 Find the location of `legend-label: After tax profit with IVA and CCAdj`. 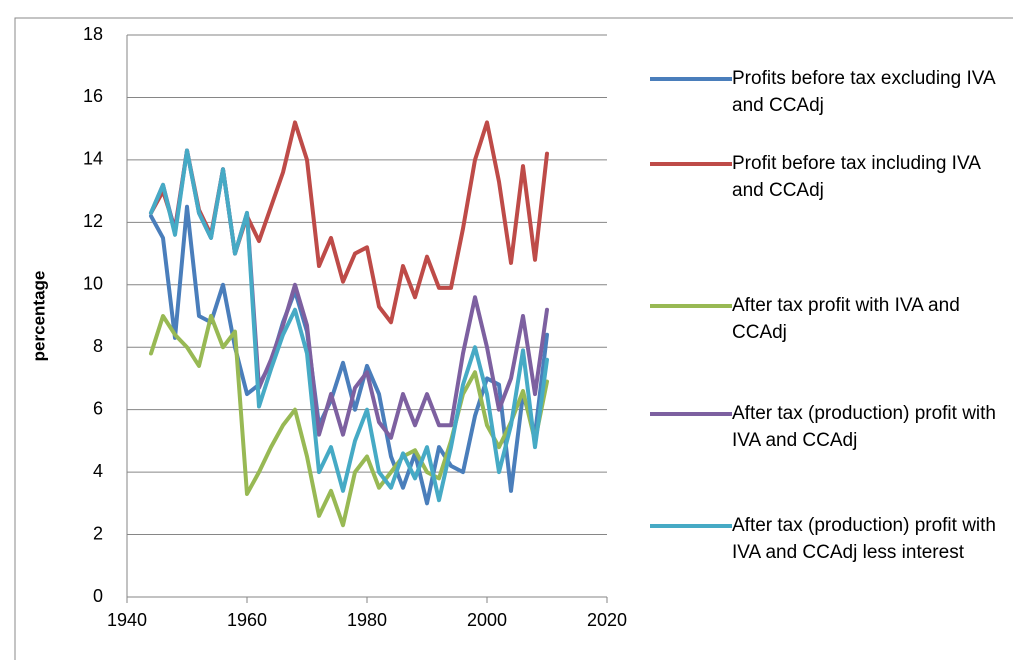

legend-label: After tax profit with IVA and CCAdj is located at coordinates (846, 319).